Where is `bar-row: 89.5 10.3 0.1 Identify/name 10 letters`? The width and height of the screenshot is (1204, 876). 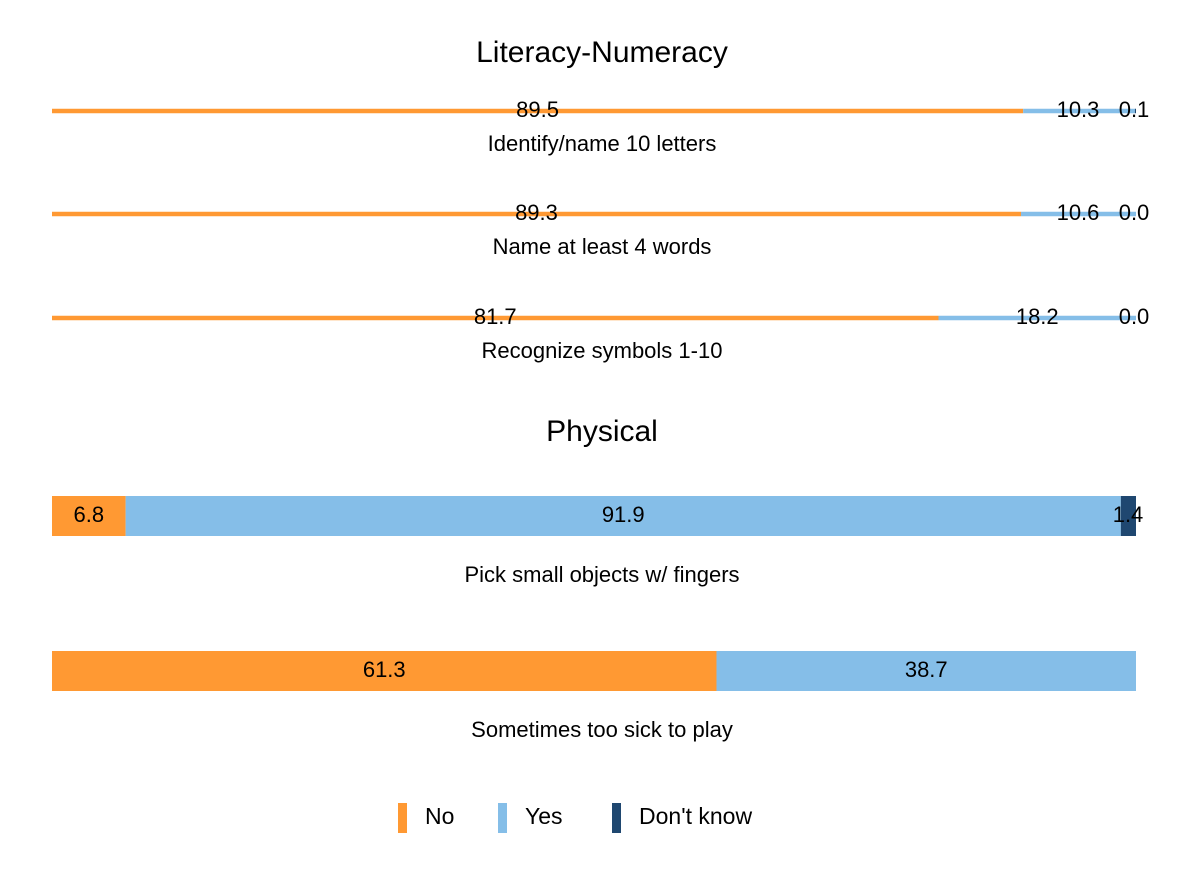 bar-row: 89.5 10.3 0.1 Identify/name 10 letters is located at coordinates (600, 126).